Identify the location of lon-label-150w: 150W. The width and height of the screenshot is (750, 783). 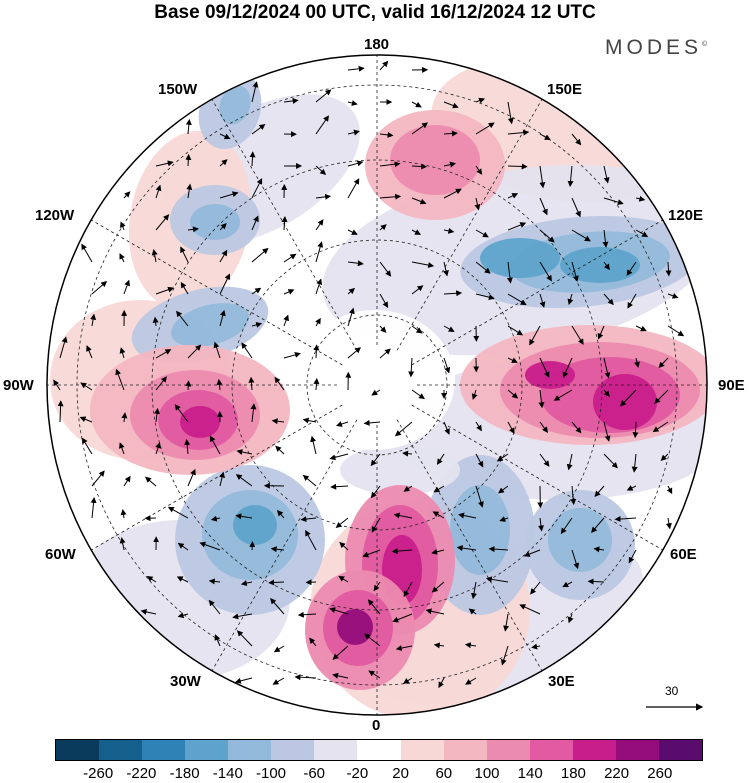
(178, 89).